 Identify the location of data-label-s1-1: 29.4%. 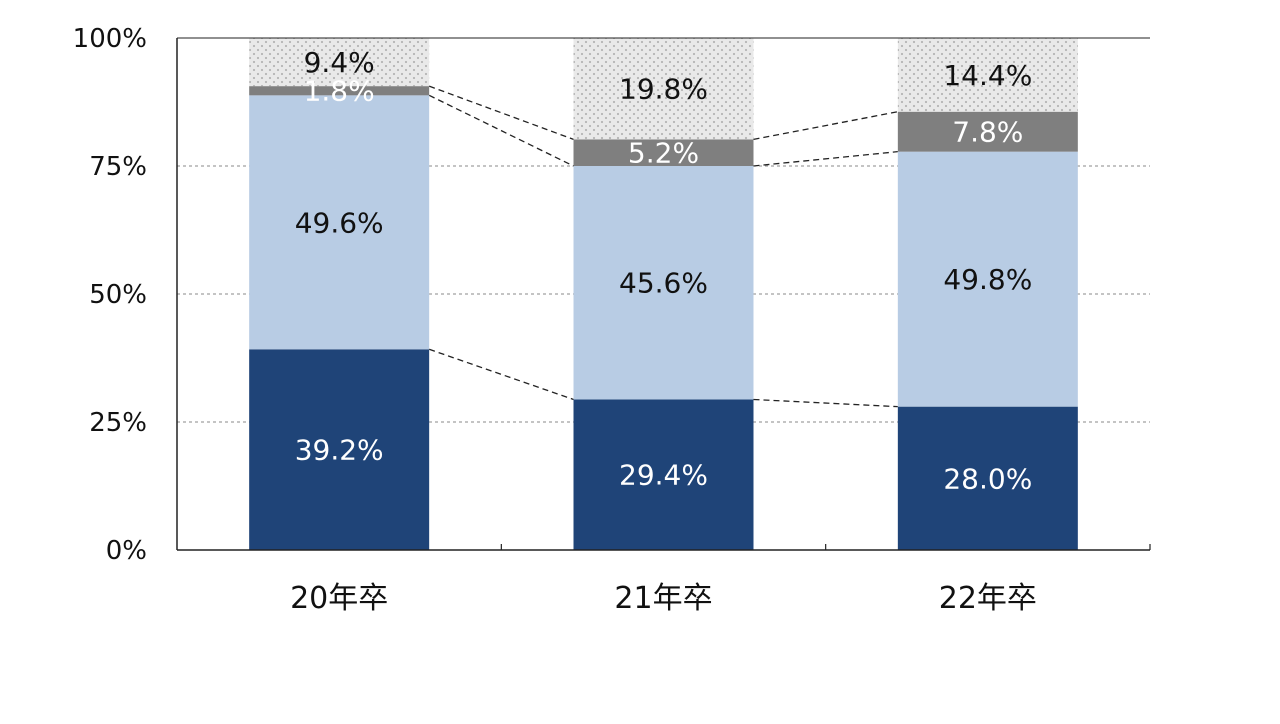
(663, 475).